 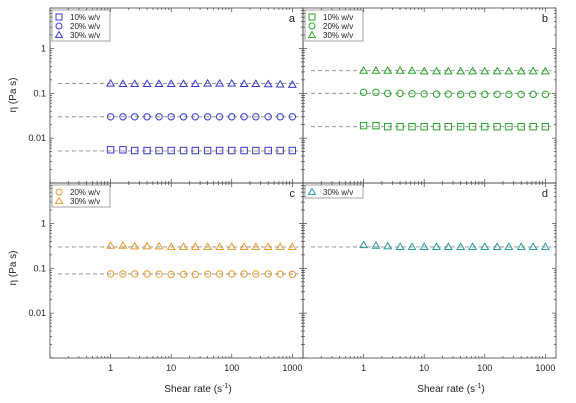 What do you see at coordinates (13, 267) in the screenshot?
I see `y-axis-label-bottom: η (Pa s)` at bounding box center [13, 267].